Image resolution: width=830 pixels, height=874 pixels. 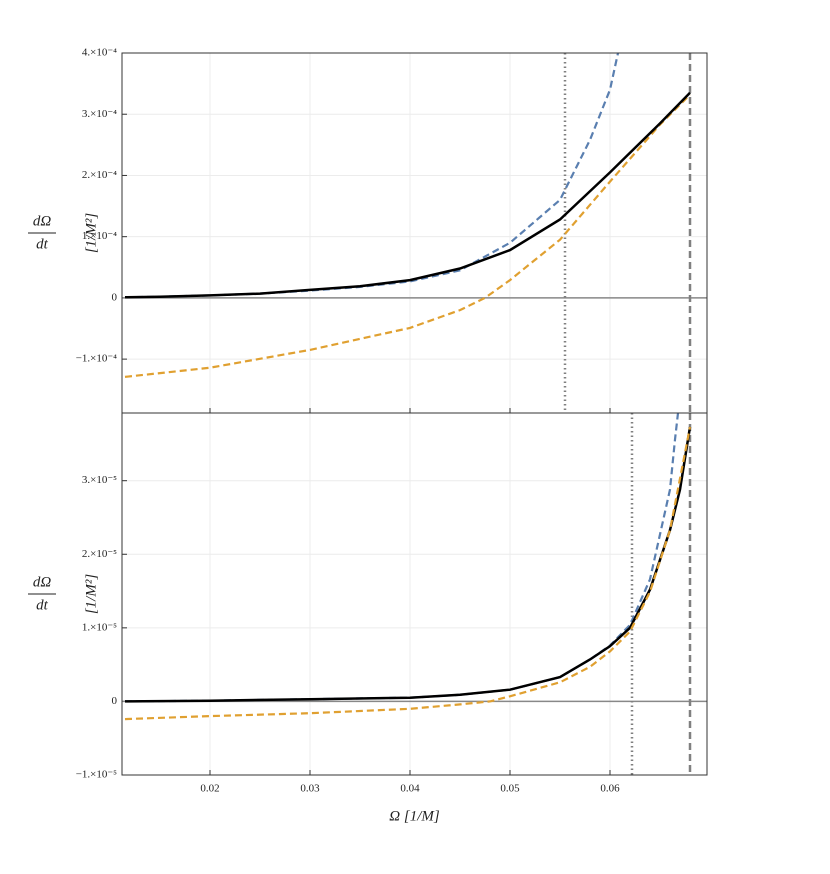 What do you see at coordinates (99, 554) in the screenshot?
I see `y-tick-label: 2.×10⁻⁵` at bounding box center [99, 554].